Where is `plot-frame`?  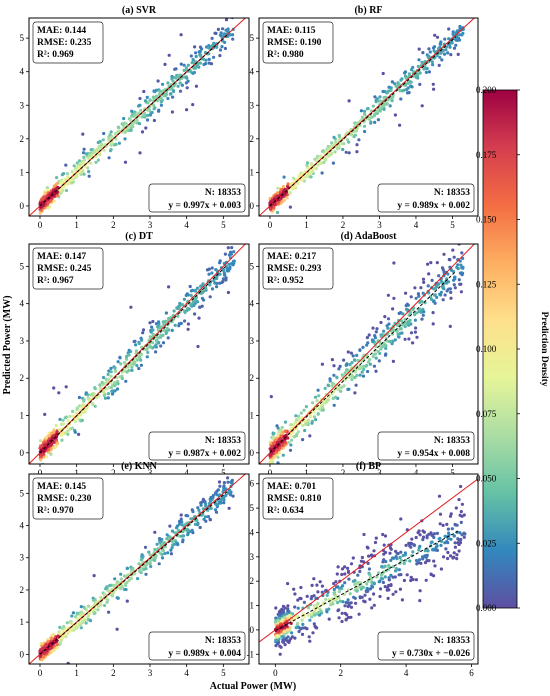
plot-frame is located at coordinates (368, 569).